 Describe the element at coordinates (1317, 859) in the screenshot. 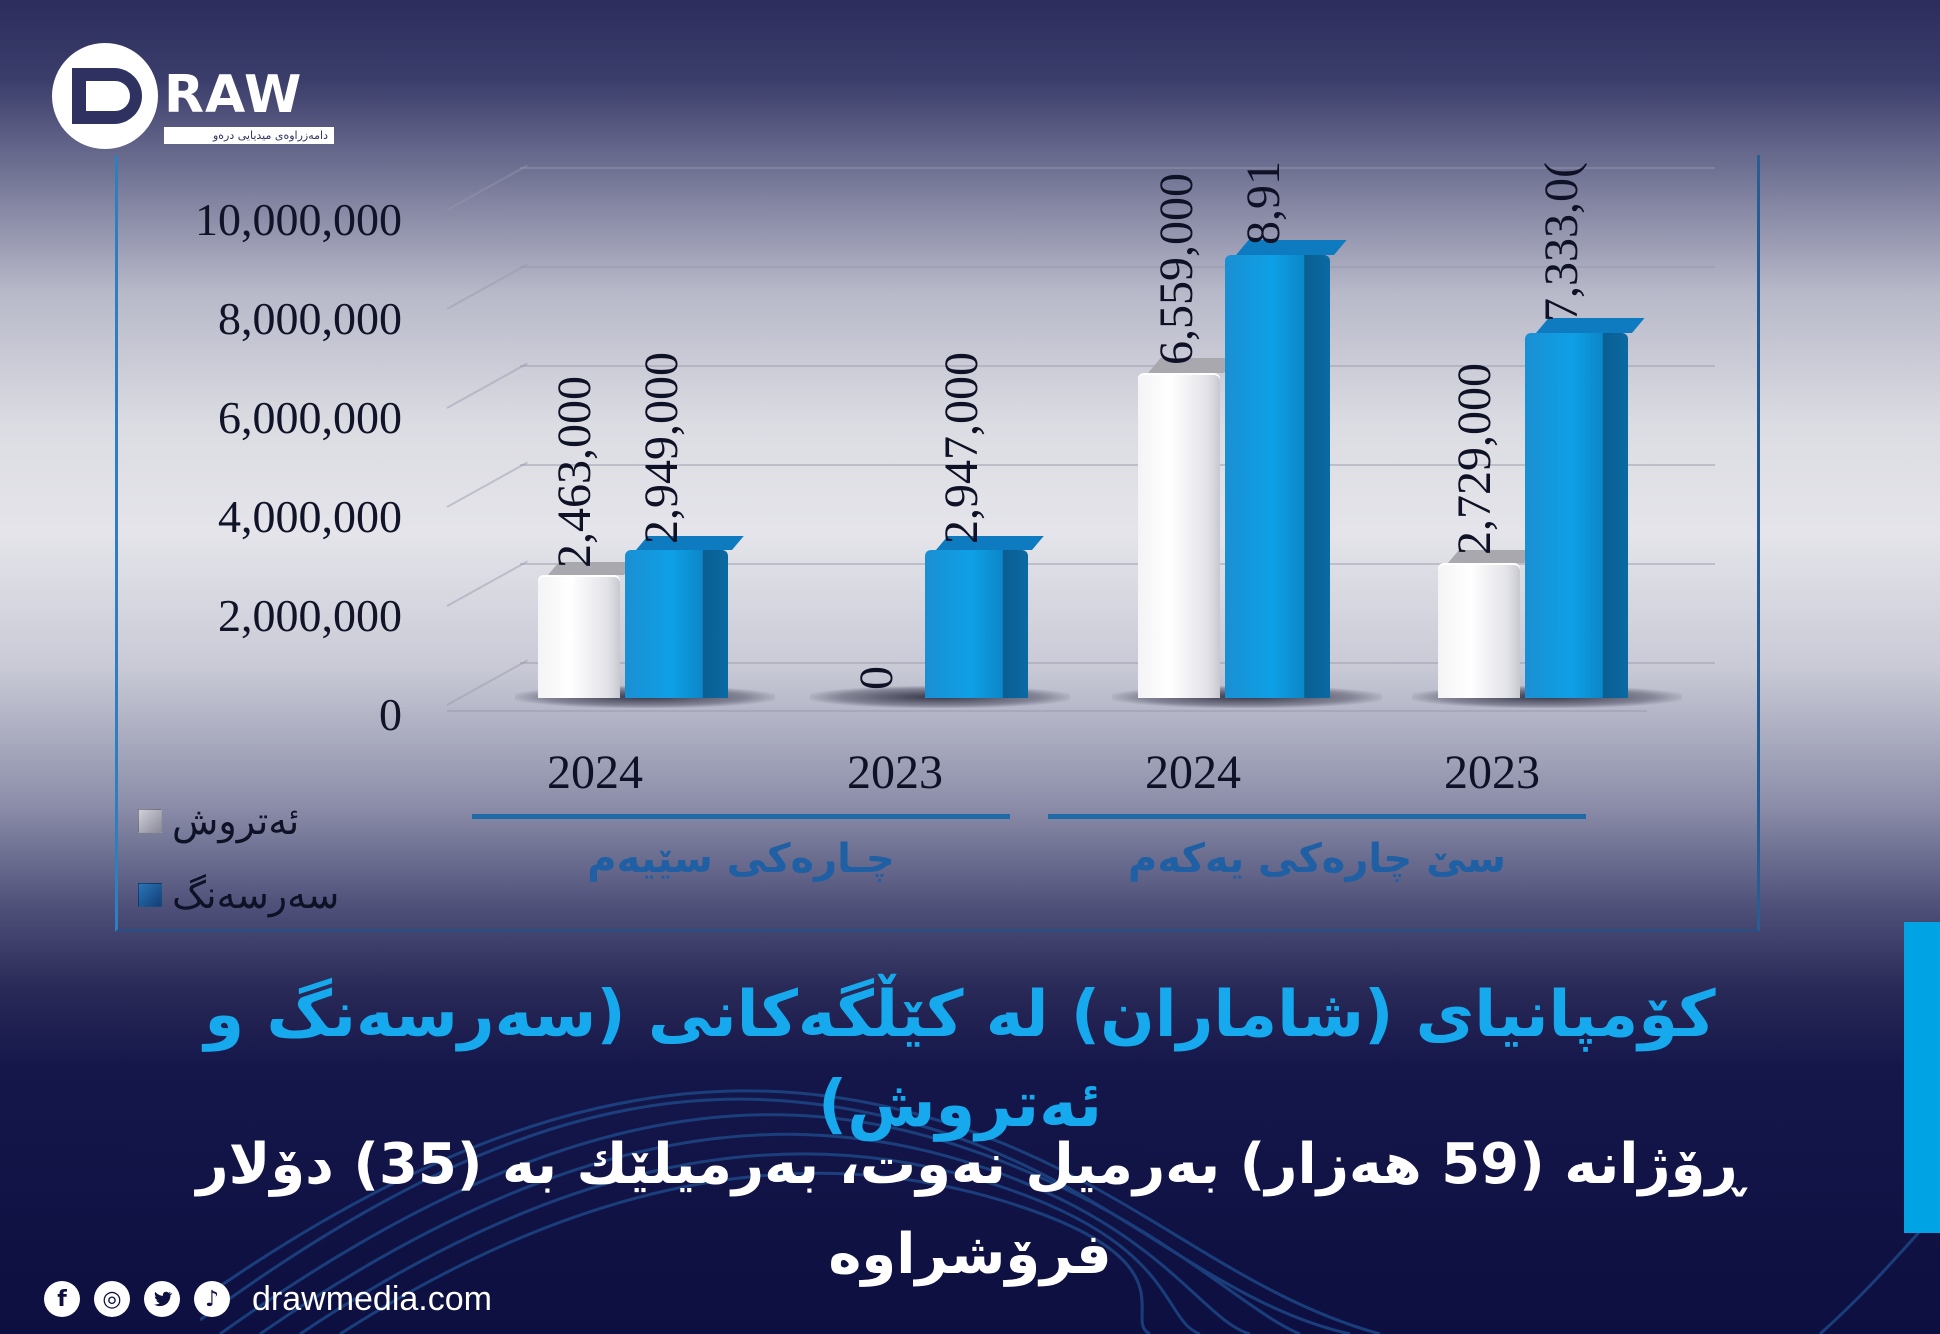

I see `group-label-9m: سێ چارەکی یەکەم` at that location.